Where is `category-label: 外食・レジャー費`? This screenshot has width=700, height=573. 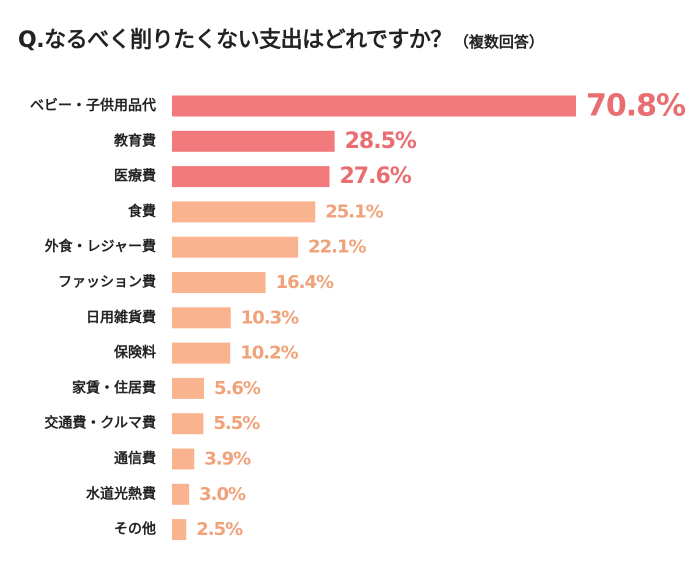
category-label: 外食・レジャー費 is located at coordinates (100, 246).